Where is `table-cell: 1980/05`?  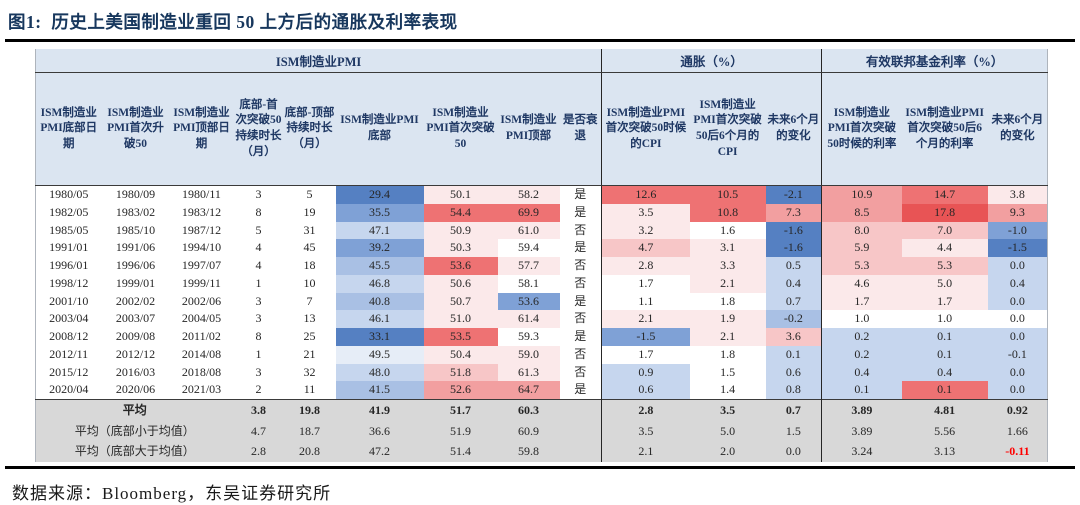 table-cell: 1980/05 is located at coordinates (69, 194).